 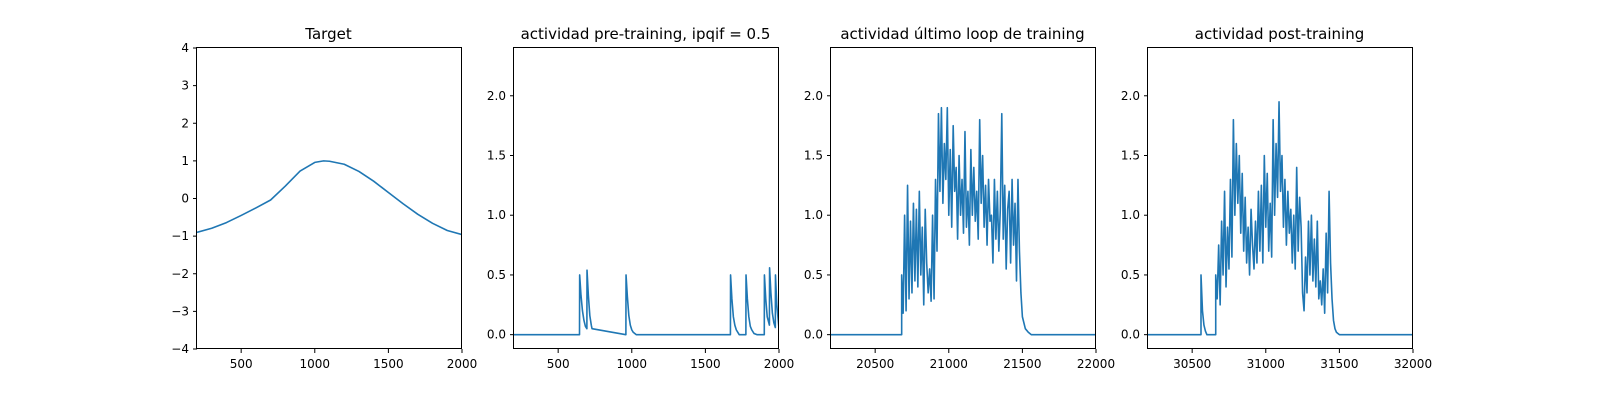 I want to click on y-tick-label: −2, so click(x=180, y=274).